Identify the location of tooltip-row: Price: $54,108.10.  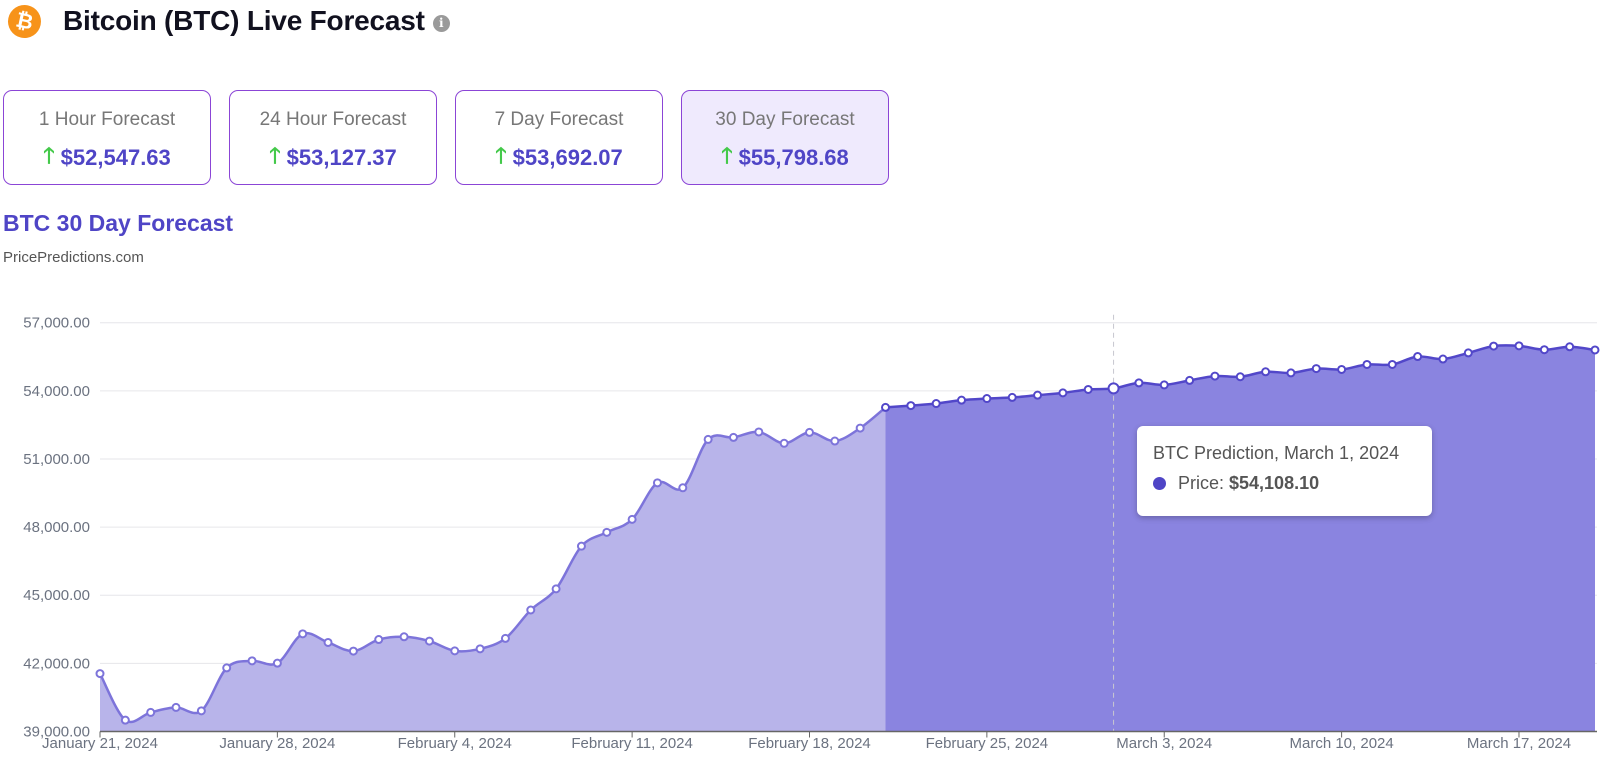
(1284, 483).